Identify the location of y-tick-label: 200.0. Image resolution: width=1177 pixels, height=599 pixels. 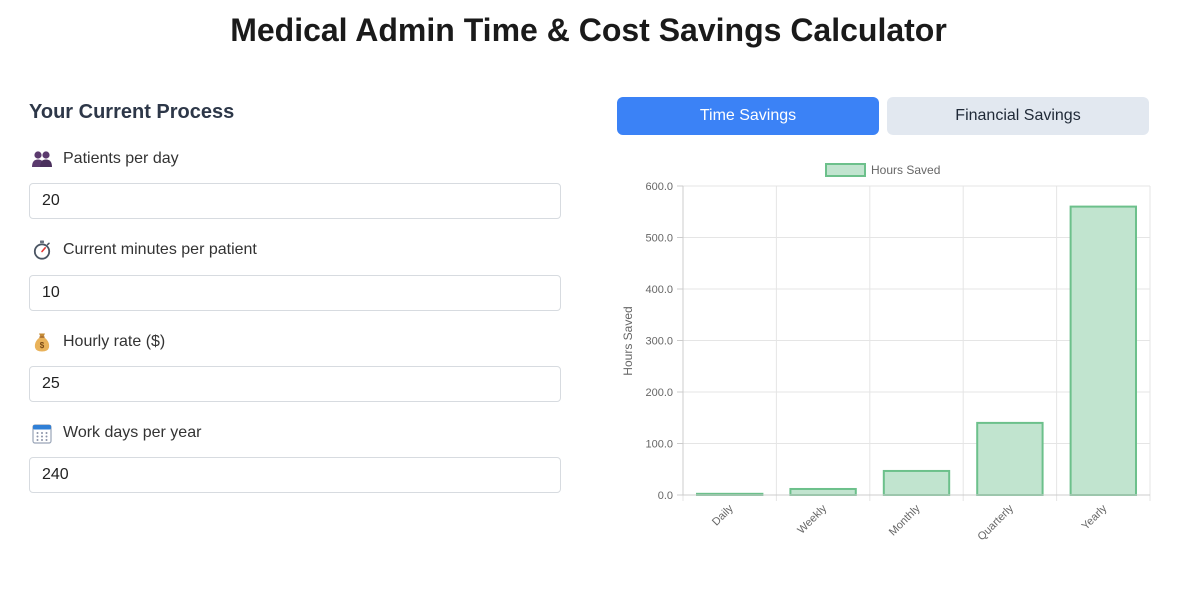
(659, 393).